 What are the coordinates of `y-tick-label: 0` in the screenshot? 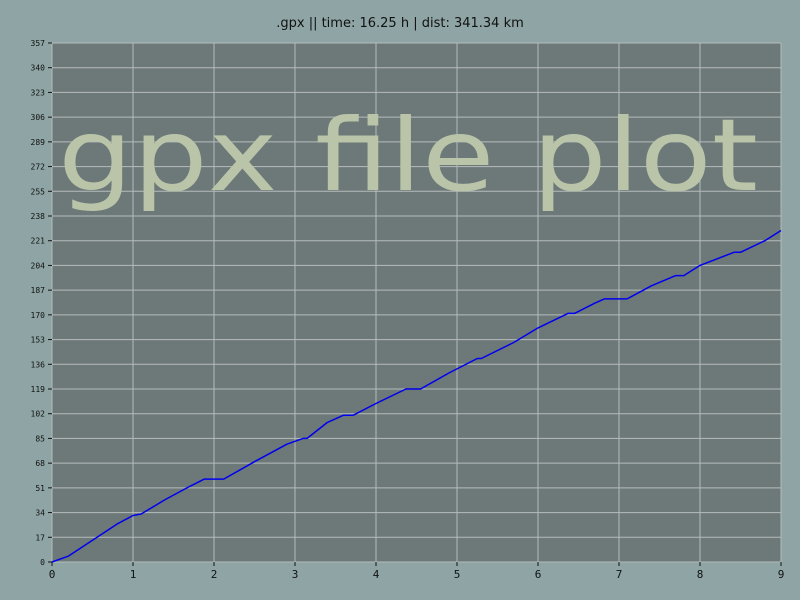 It's located at (42, 562).